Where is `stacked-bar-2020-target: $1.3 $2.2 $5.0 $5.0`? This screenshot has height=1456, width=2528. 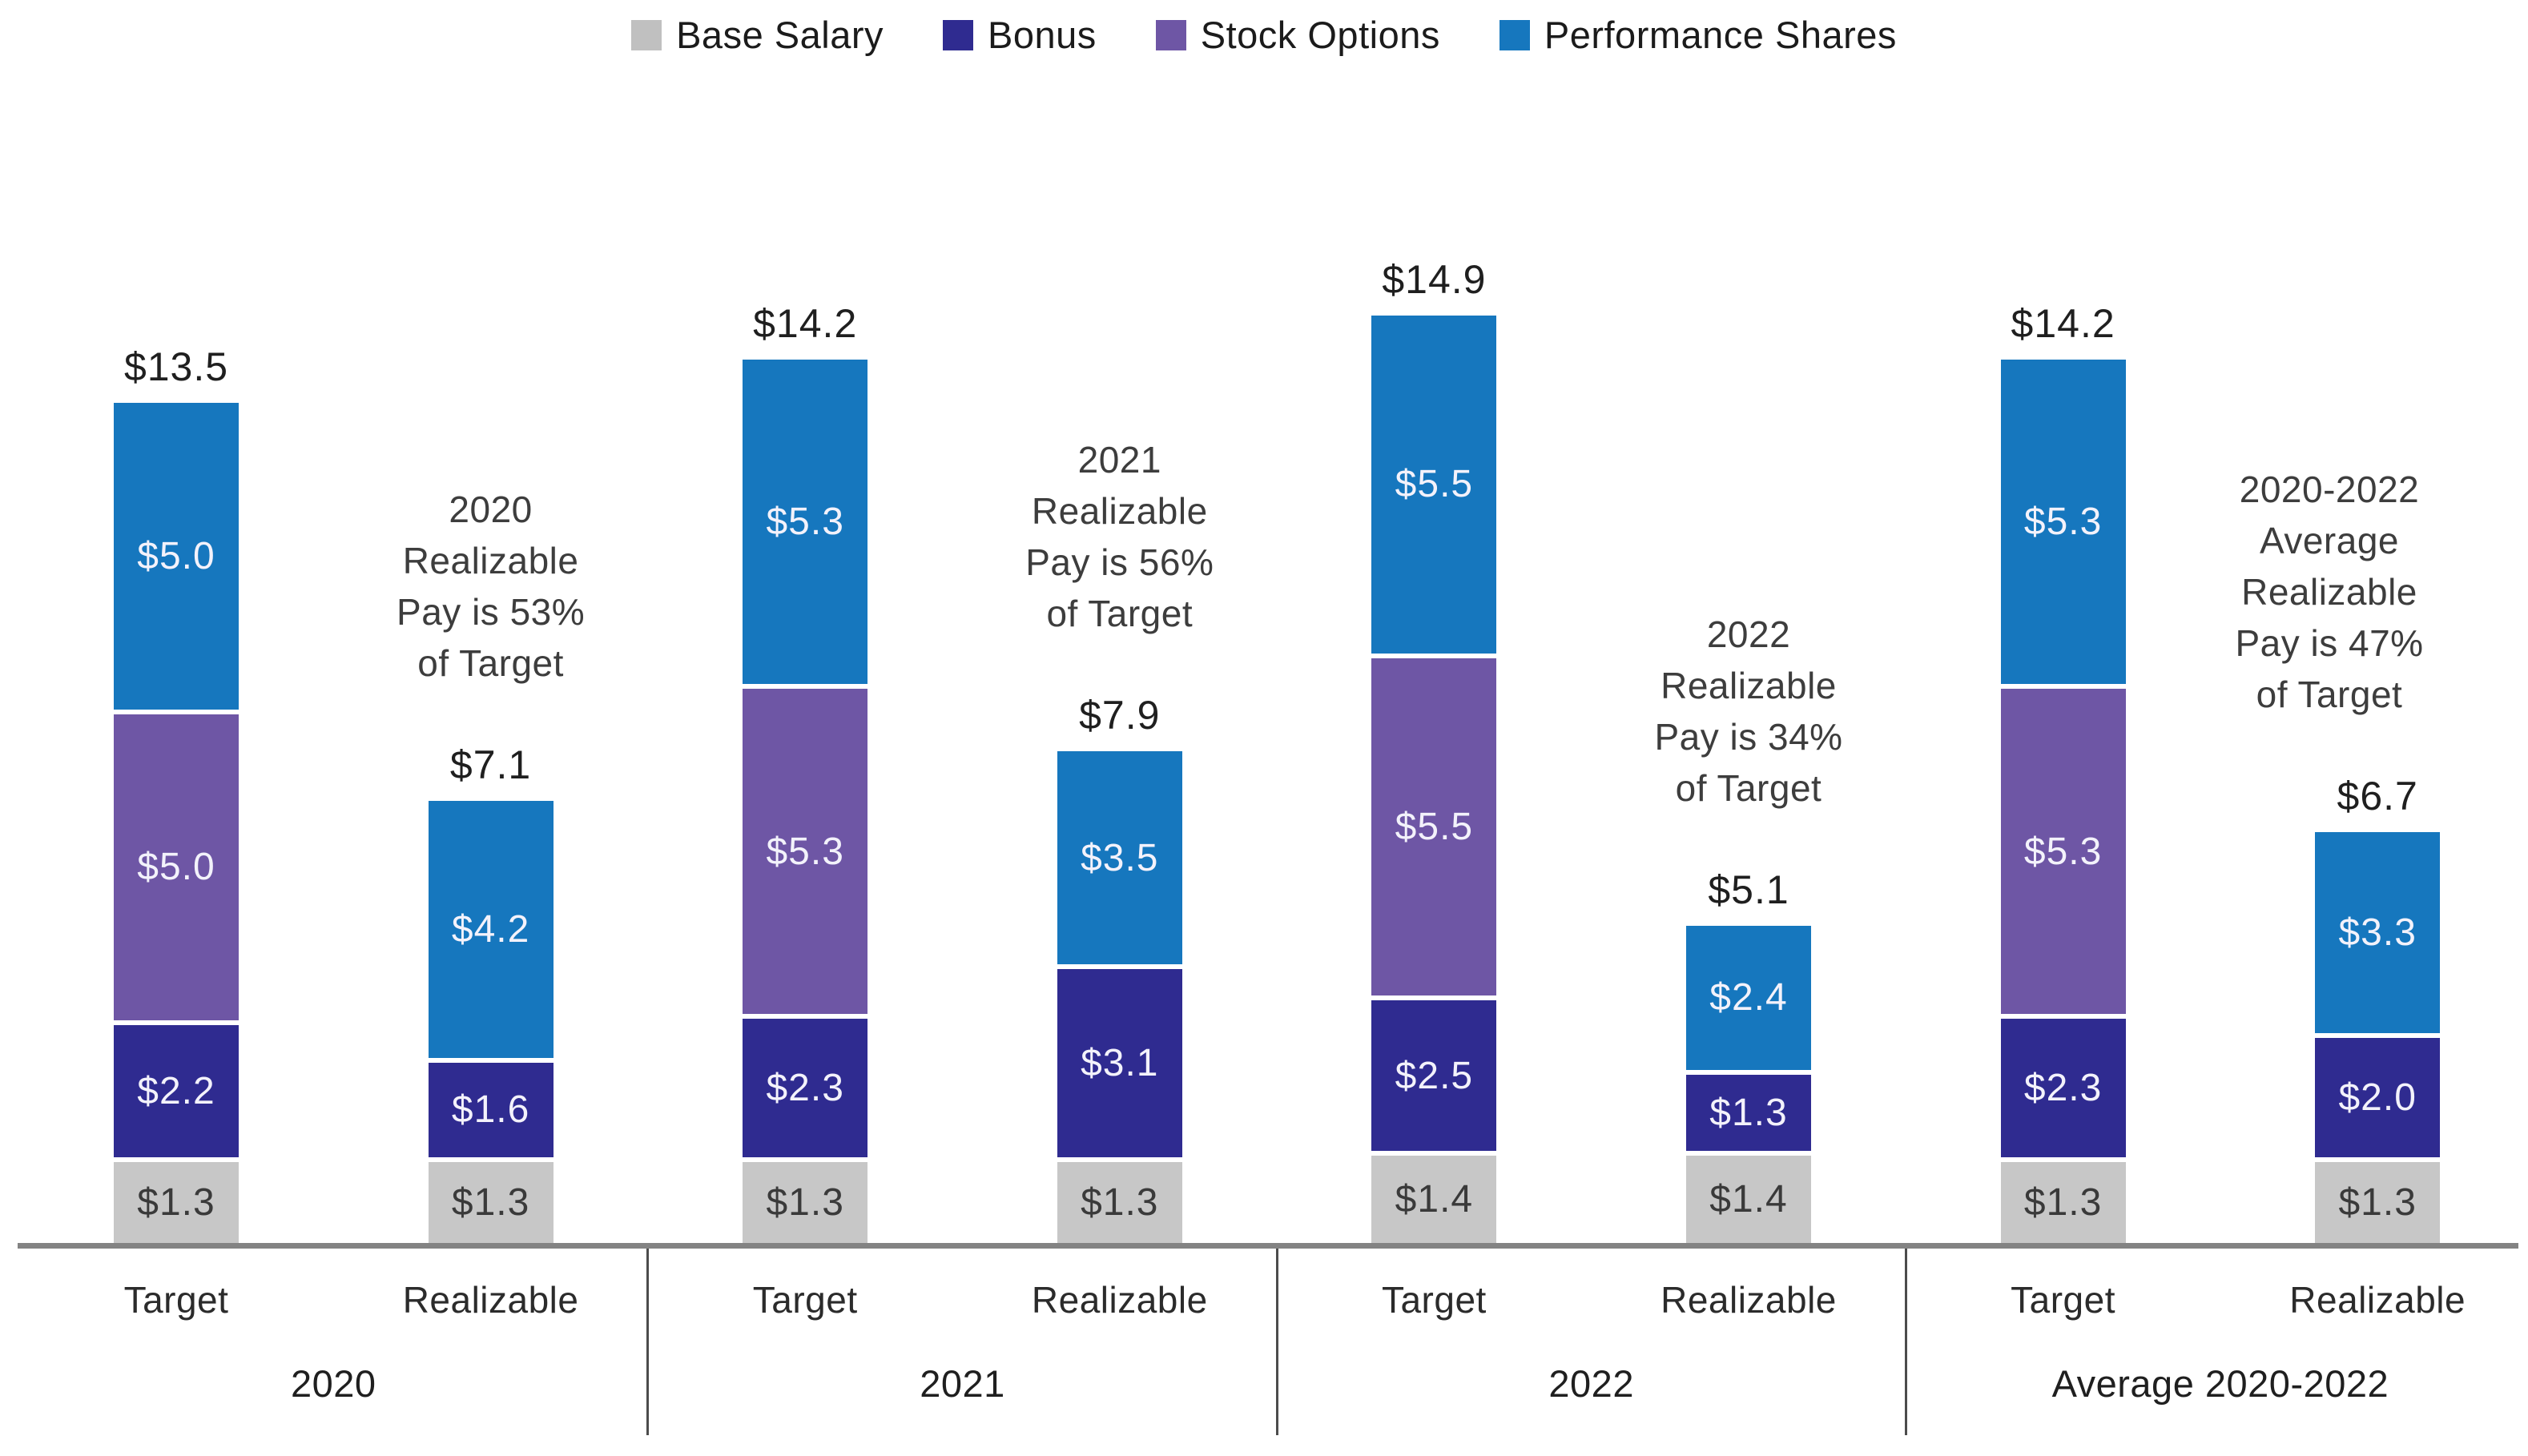 stacked-bar-2020-target: $1.3 $2.2 $5.0 $5.0 is located at coordinates (176, 823).